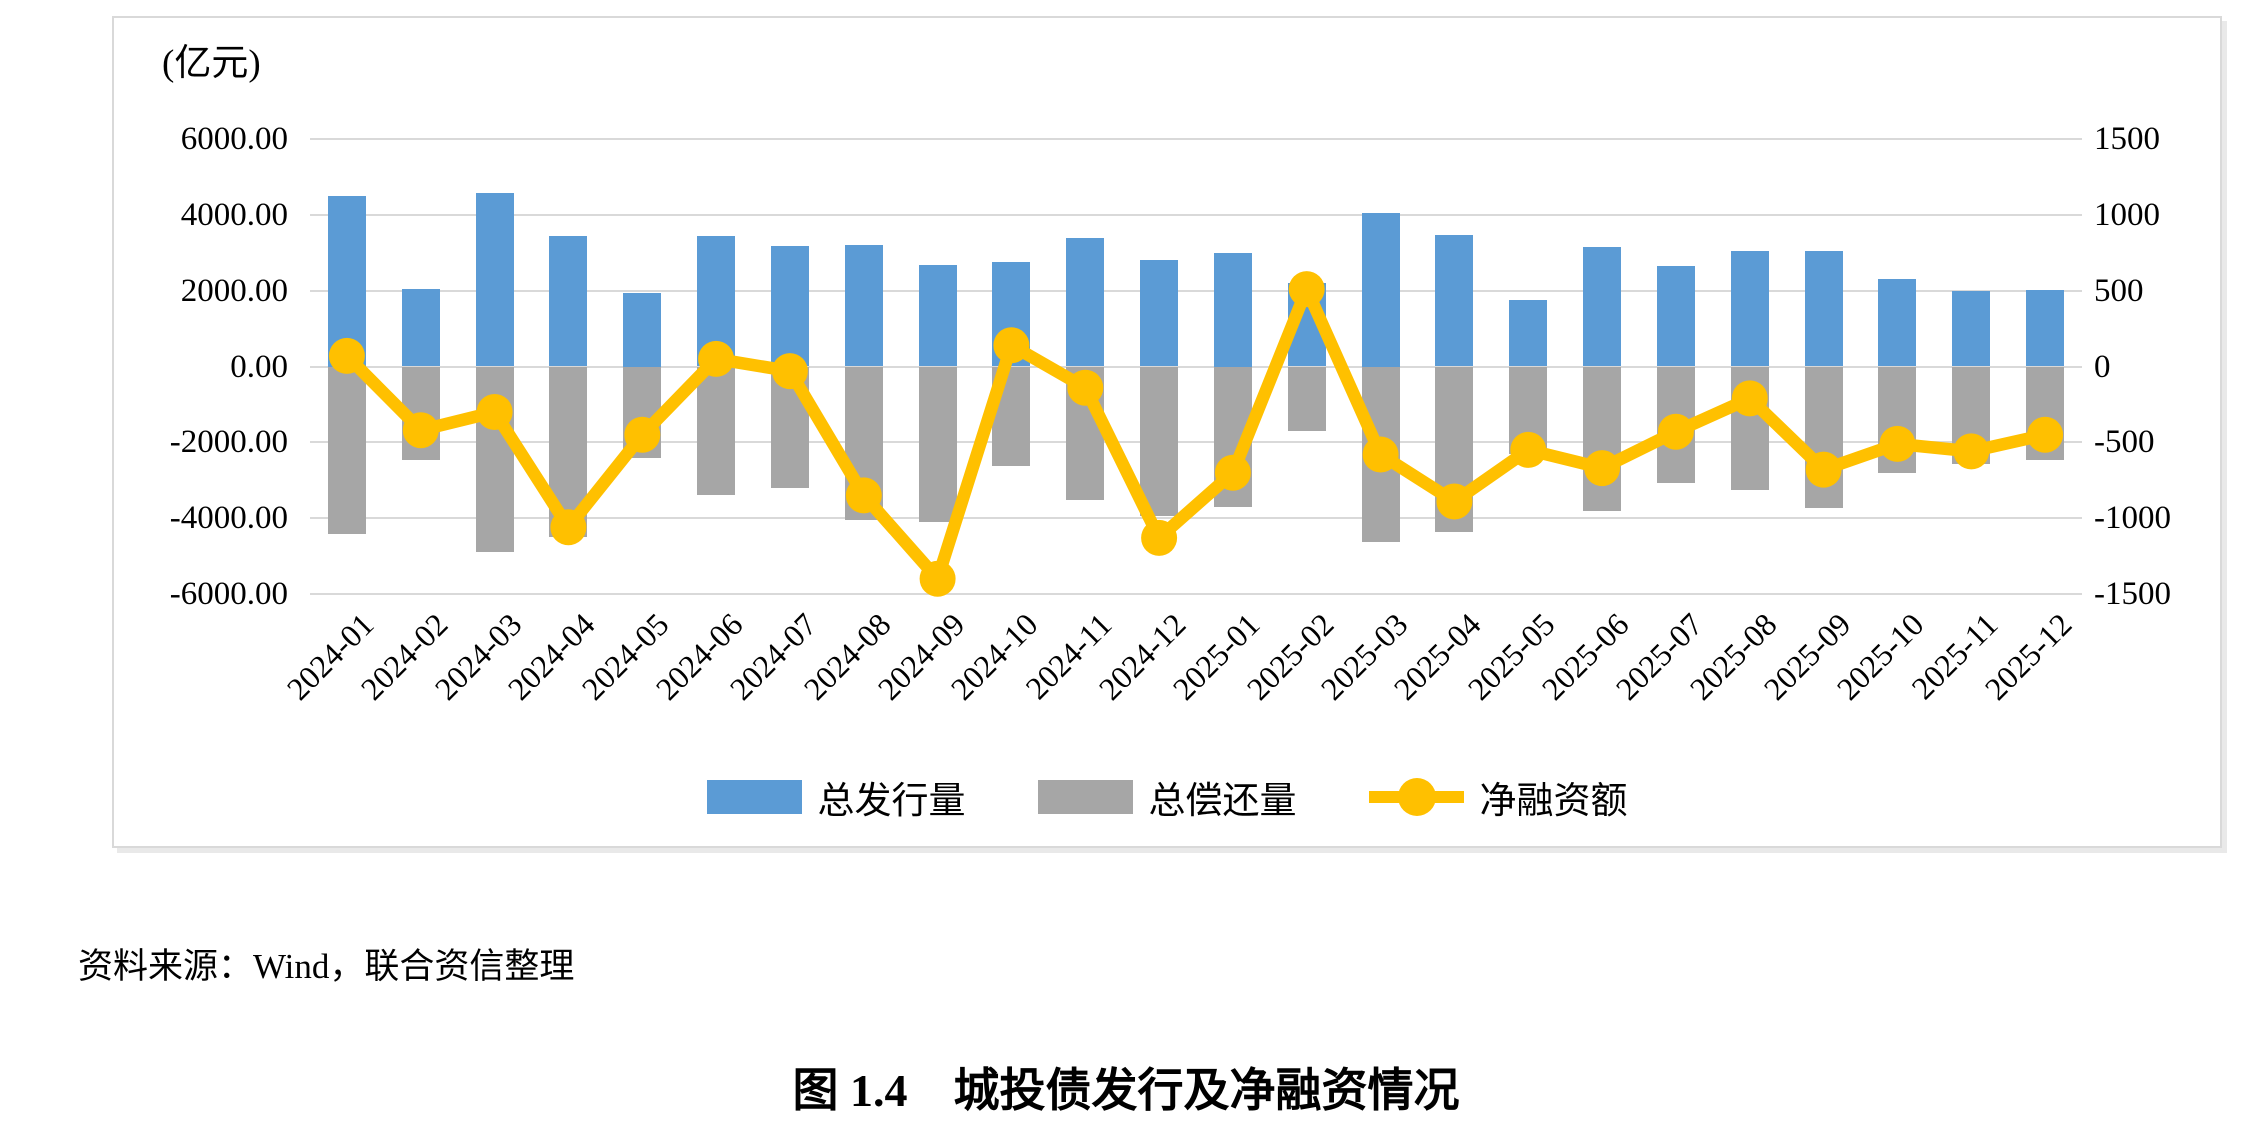 The image size is (2252, 1138). What do you see at coordinates (228, 594) in the screenshot?
I see `left-axis-tick-label: -6000.00` at bounding box center [228, 594].